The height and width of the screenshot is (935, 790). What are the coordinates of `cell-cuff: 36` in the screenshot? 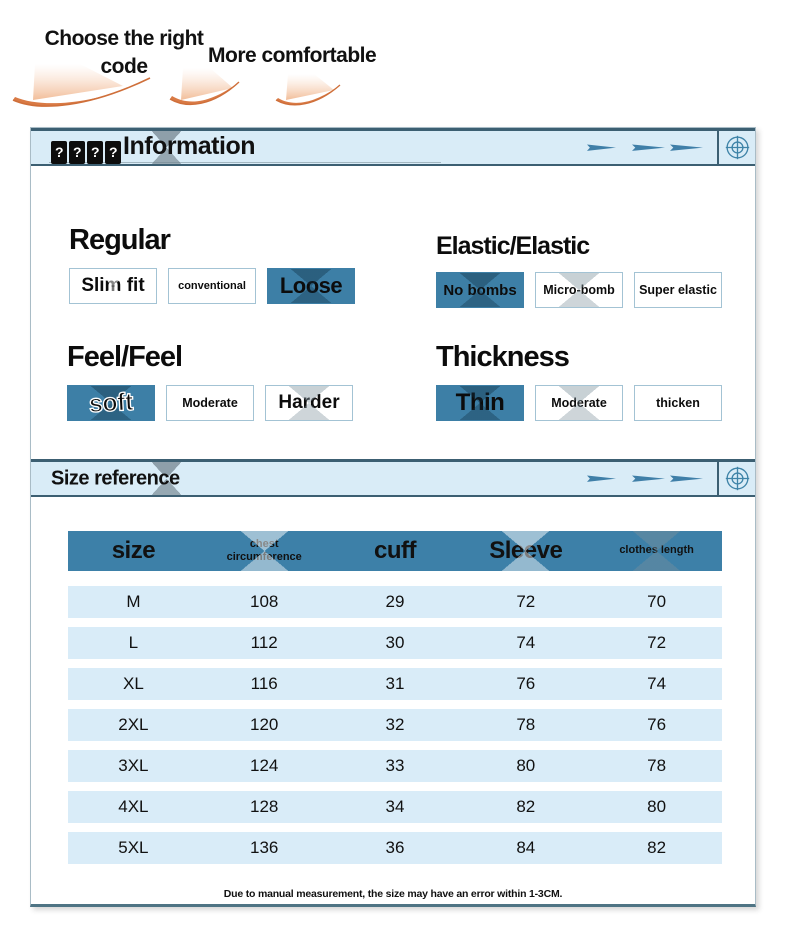 It's located at (395, 847).